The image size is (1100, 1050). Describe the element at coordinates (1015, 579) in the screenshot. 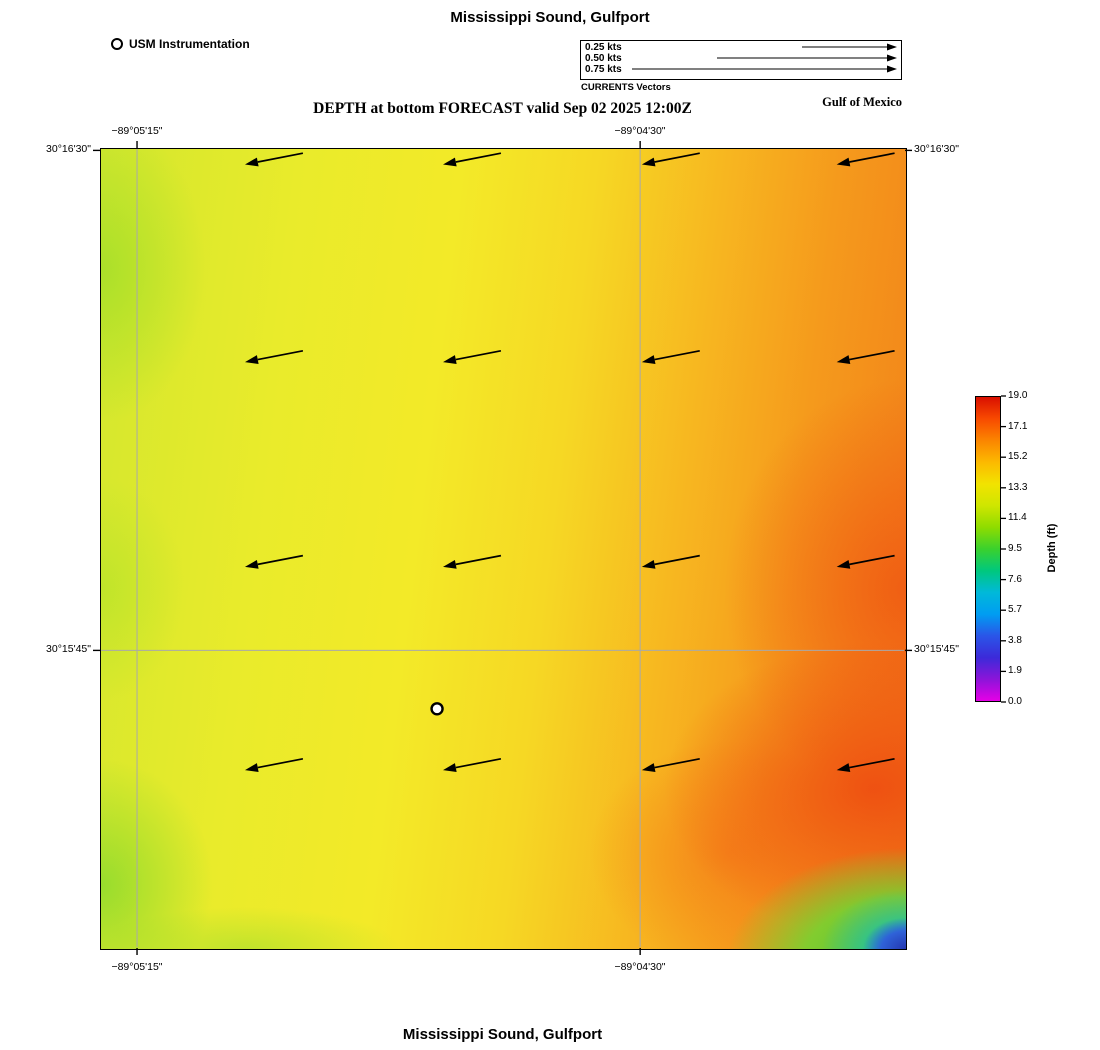

I see `colorbar-tick-label: 7.6` at that location.